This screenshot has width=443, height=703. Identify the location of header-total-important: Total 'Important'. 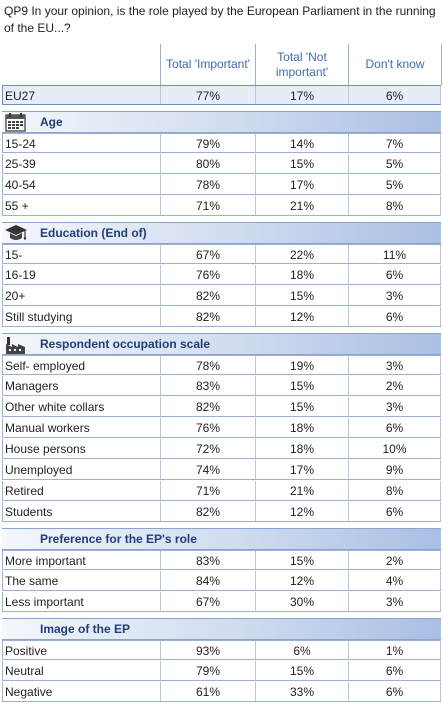
(208, 64).